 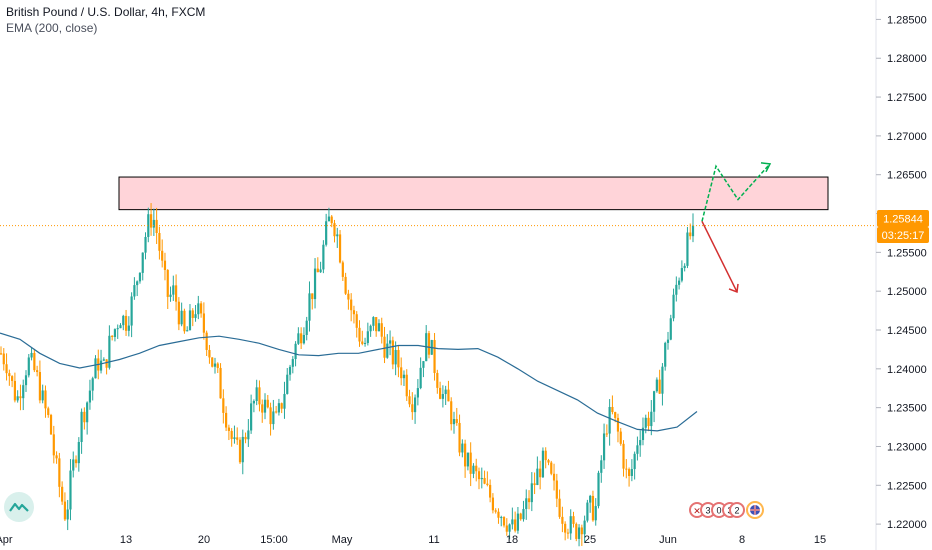 I want to click on time-tick-label: Jun, so click(x=668, y=540).